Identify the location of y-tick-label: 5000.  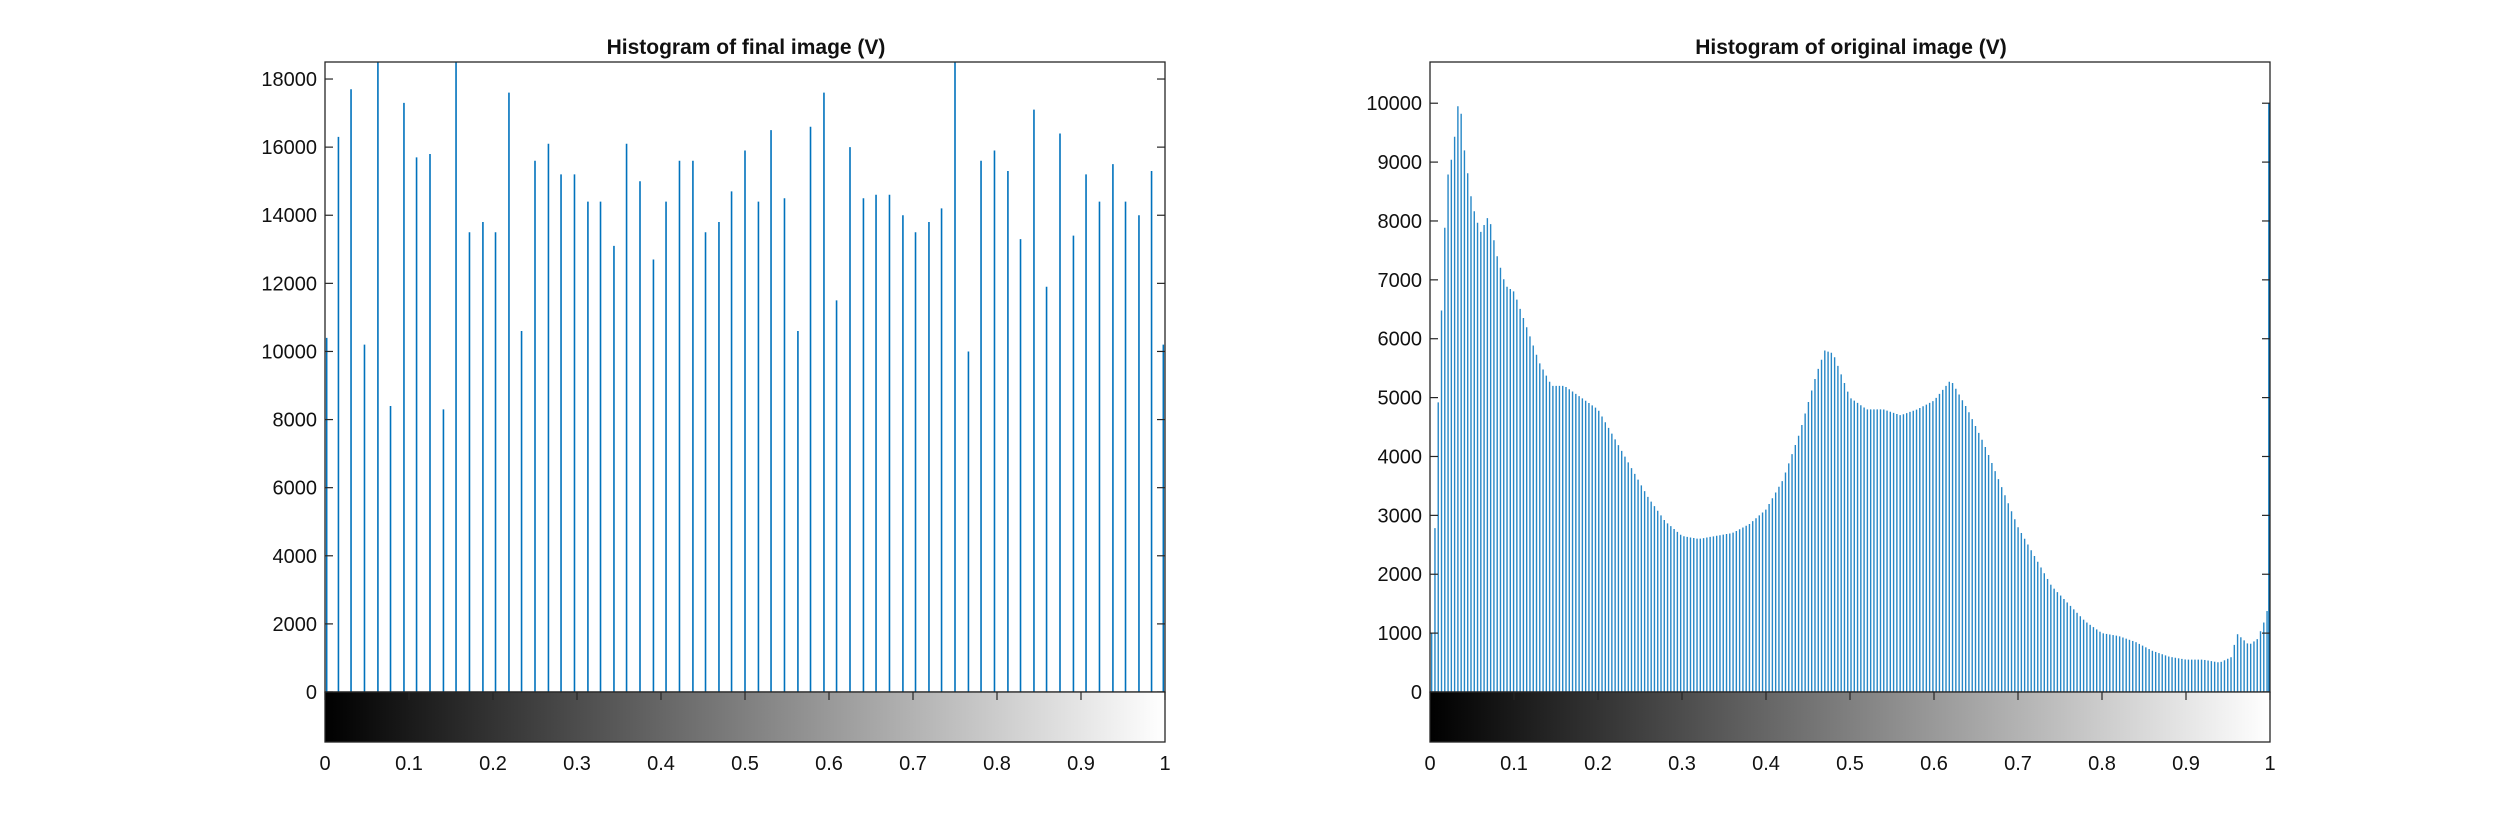
(1400, 399).